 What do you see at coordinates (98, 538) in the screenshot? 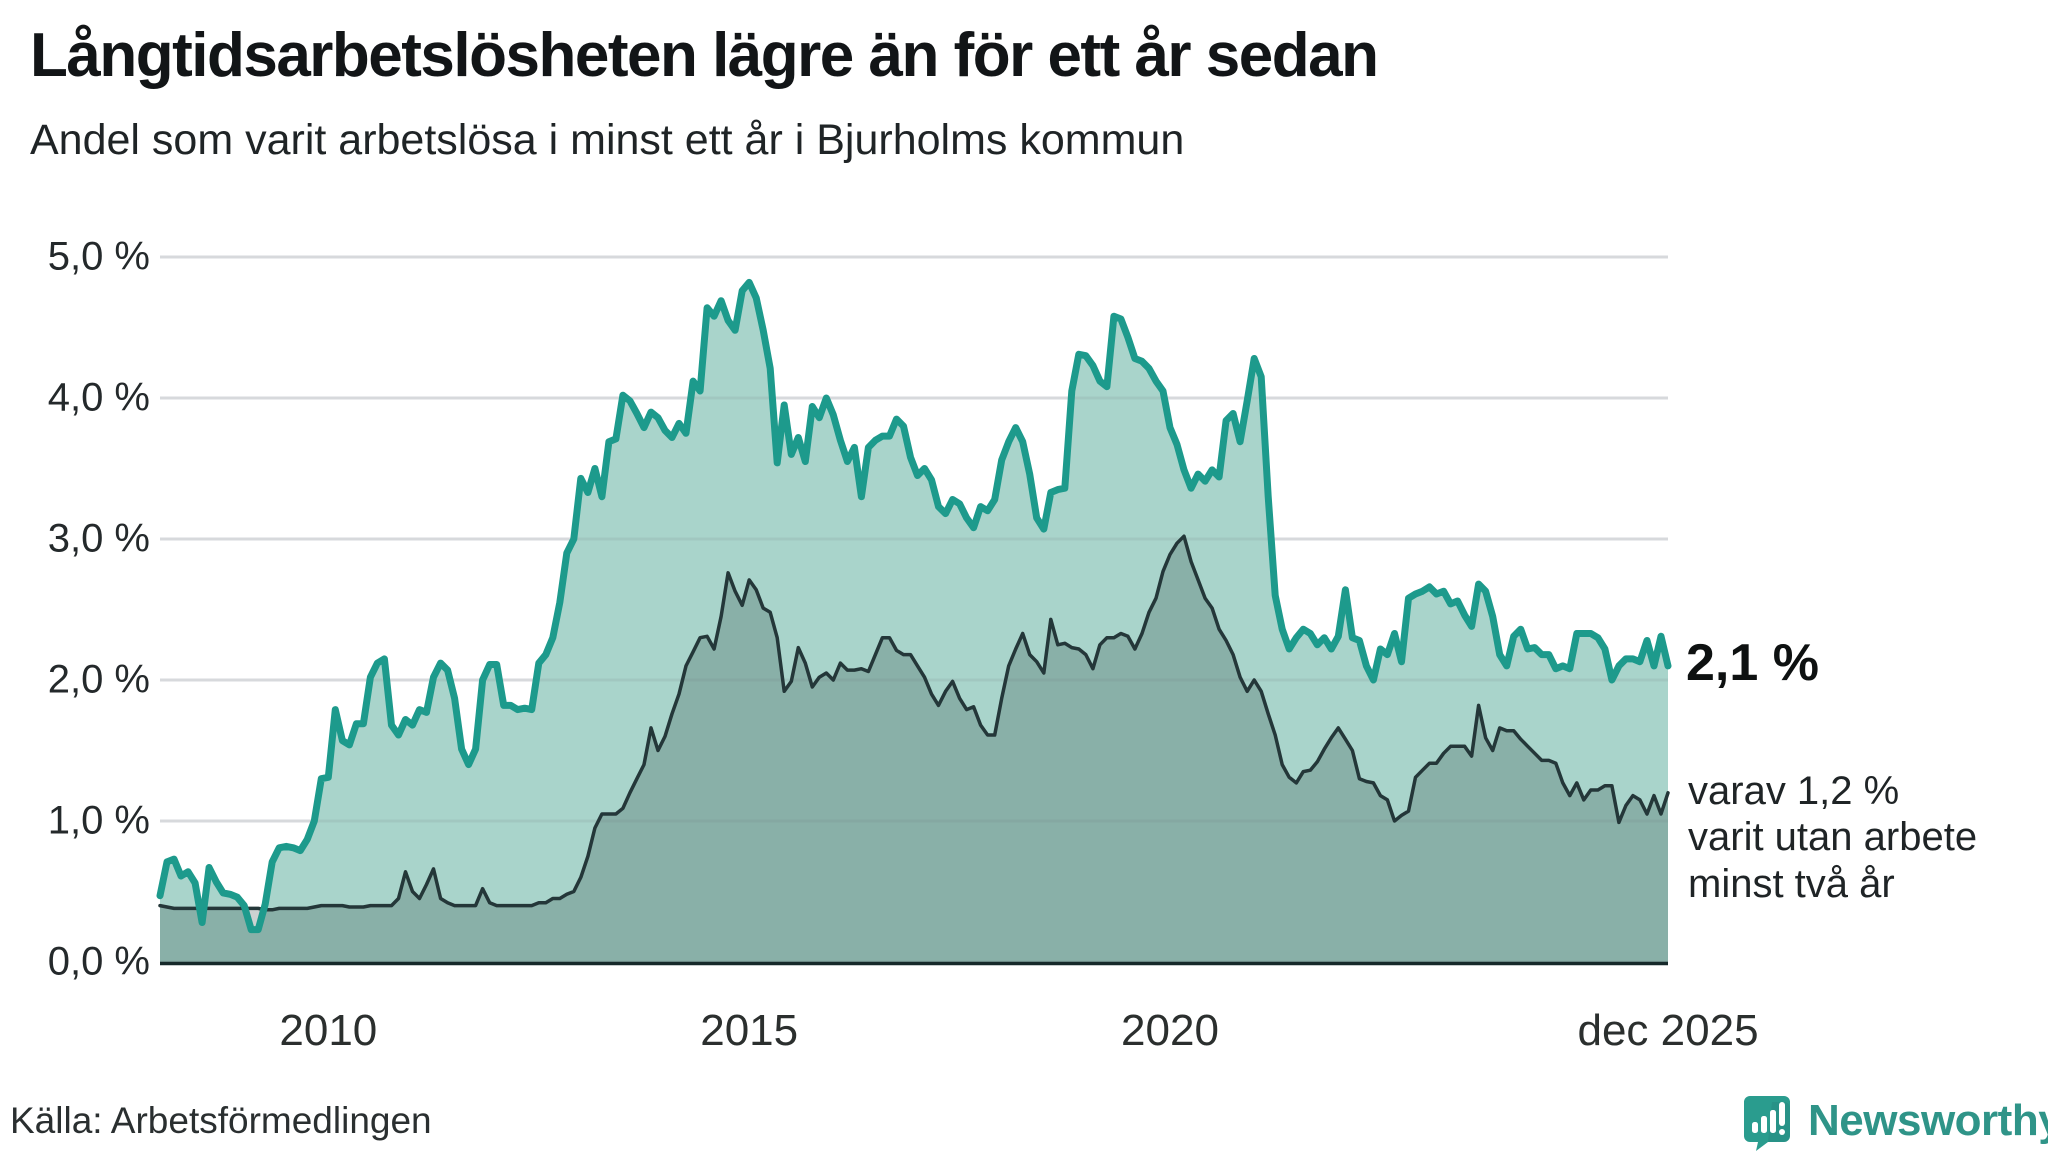
I see `y-tick-label: 3,0 %` at bounding box center [98, 538].